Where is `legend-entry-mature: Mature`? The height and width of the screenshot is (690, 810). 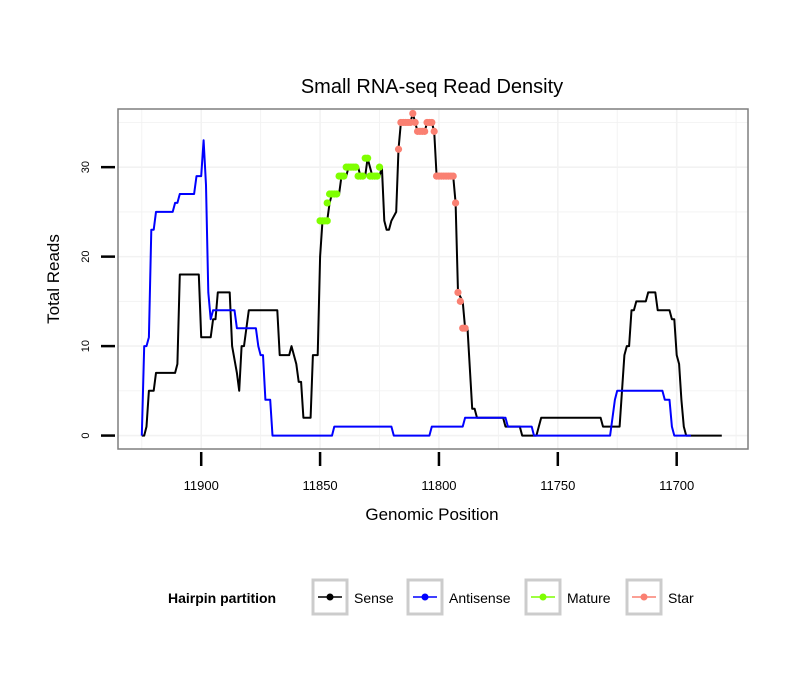
legend-entry-mature: Mature is located at coordinates (567, 597).